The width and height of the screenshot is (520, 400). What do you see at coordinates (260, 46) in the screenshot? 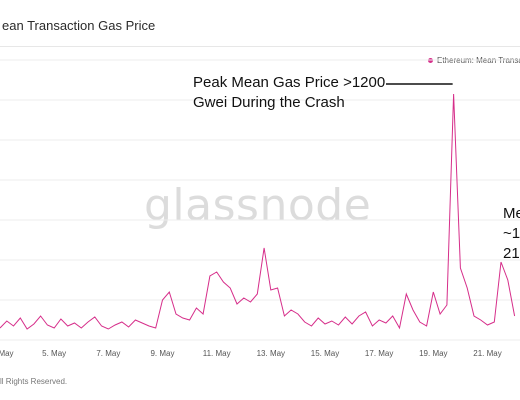
I see `title-divider` at bounding box center [260, 46].